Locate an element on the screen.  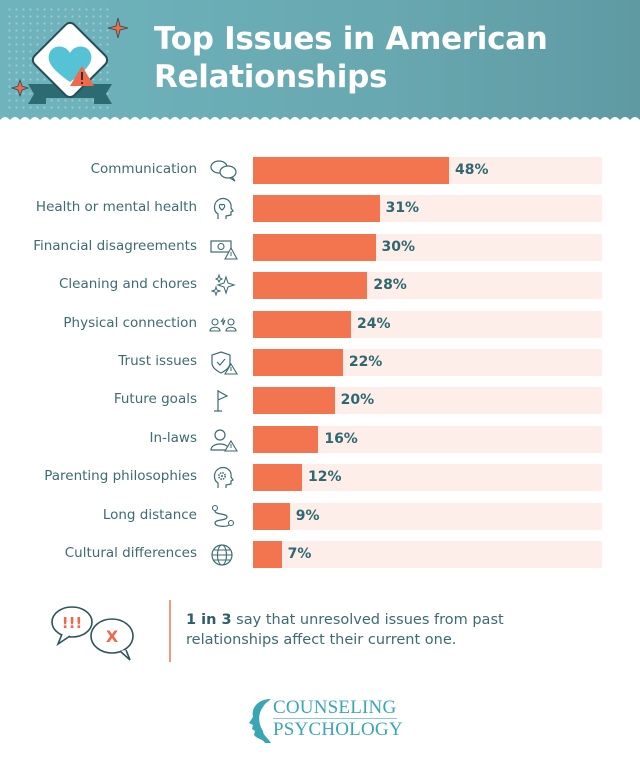
chart-row: Cultural differences 7% is located at coordinates (320, 554).